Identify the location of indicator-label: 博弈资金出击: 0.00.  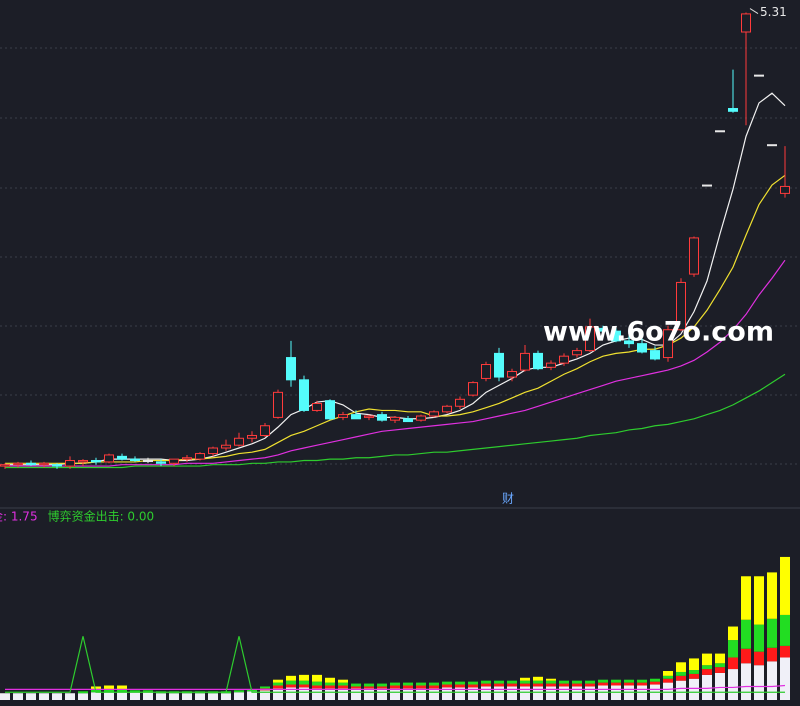
(101, 516).